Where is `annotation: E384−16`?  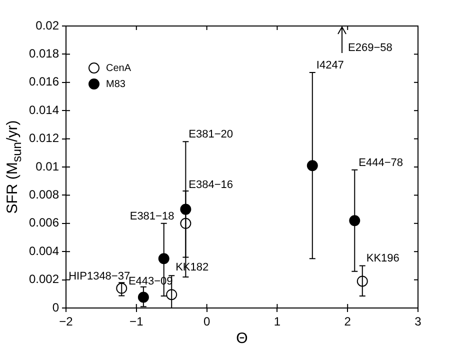 annotation: E384−16 is located at coordinates (211, 184).